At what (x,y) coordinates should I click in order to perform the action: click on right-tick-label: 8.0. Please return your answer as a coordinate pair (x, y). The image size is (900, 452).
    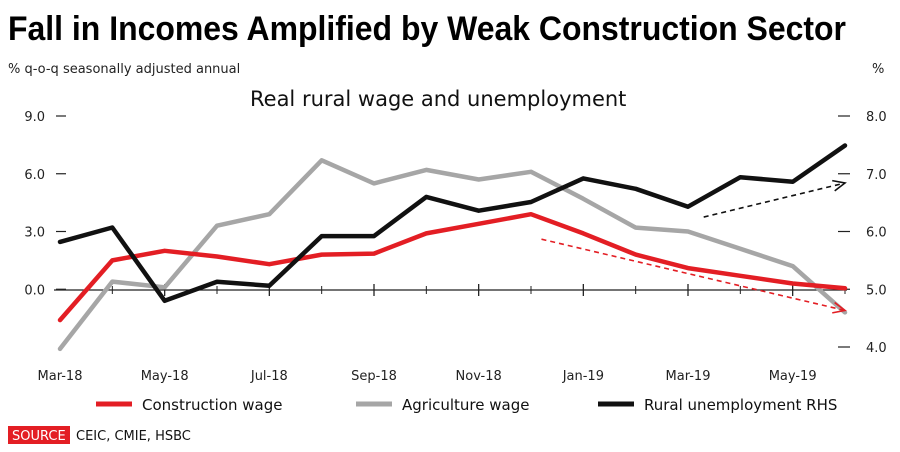
    Looking at the image, I should click on (876, 117).